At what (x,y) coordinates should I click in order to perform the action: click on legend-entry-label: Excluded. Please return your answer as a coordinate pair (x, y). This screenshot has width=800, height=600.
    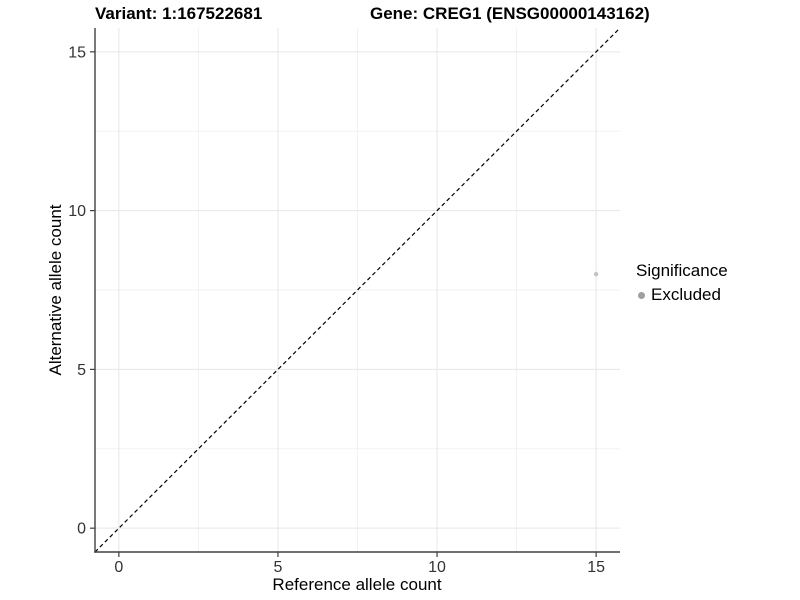
    Looking at the image, I should click on (686, 294).